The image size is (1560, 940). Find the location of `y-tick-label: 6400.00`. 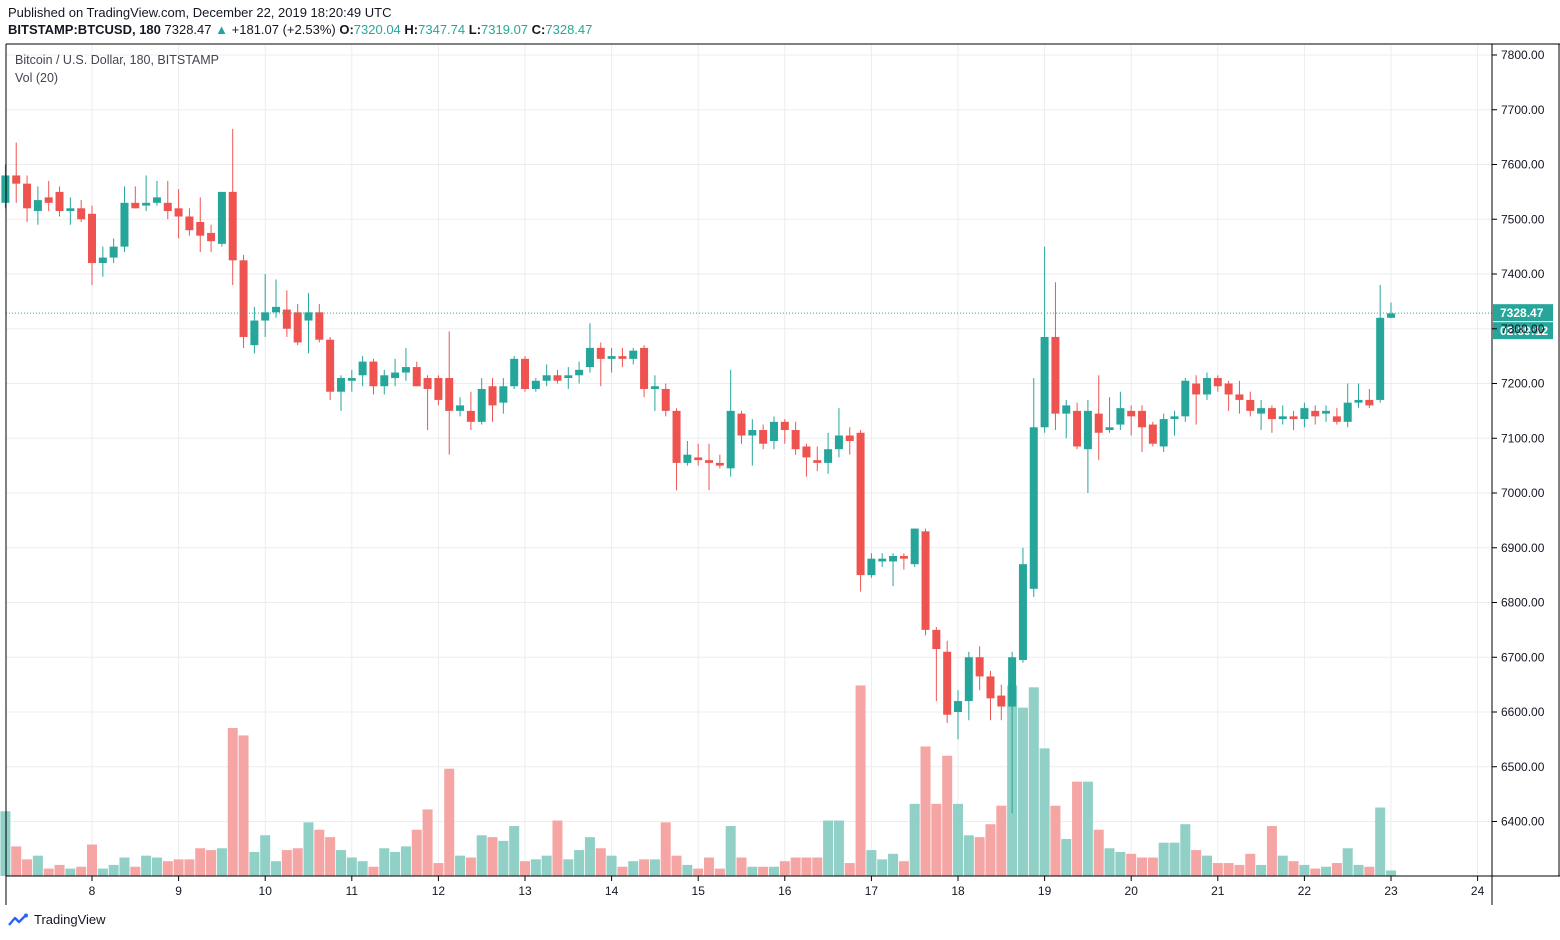

y-tick-label: 6400.00 is located at coordinates (1523, 822).